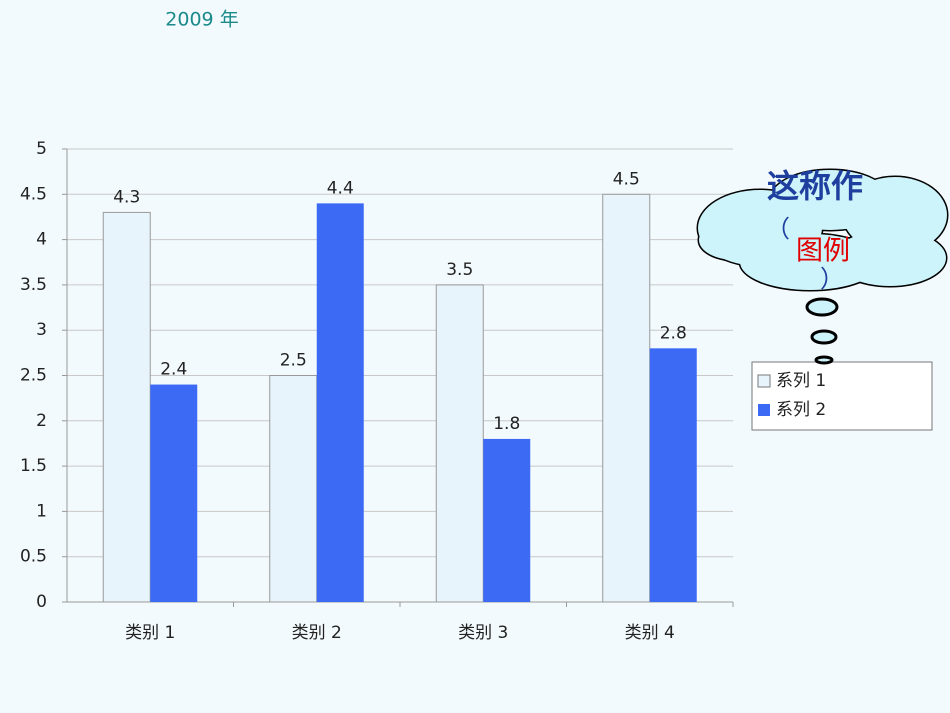 The width and height of the screenshot is (950, 713). What do you see at coordinates (33, 557) in the screenshot?
I see `y-tick-label: 0.5` at bounding box center [33, 557].